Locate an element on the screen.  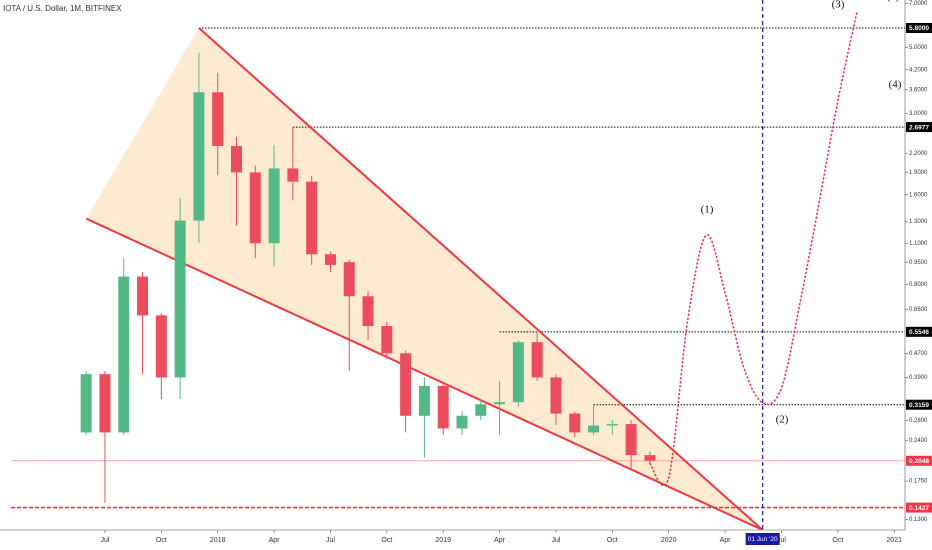
y-tick-label: 5.0000 is located at coordinates (918, 48).